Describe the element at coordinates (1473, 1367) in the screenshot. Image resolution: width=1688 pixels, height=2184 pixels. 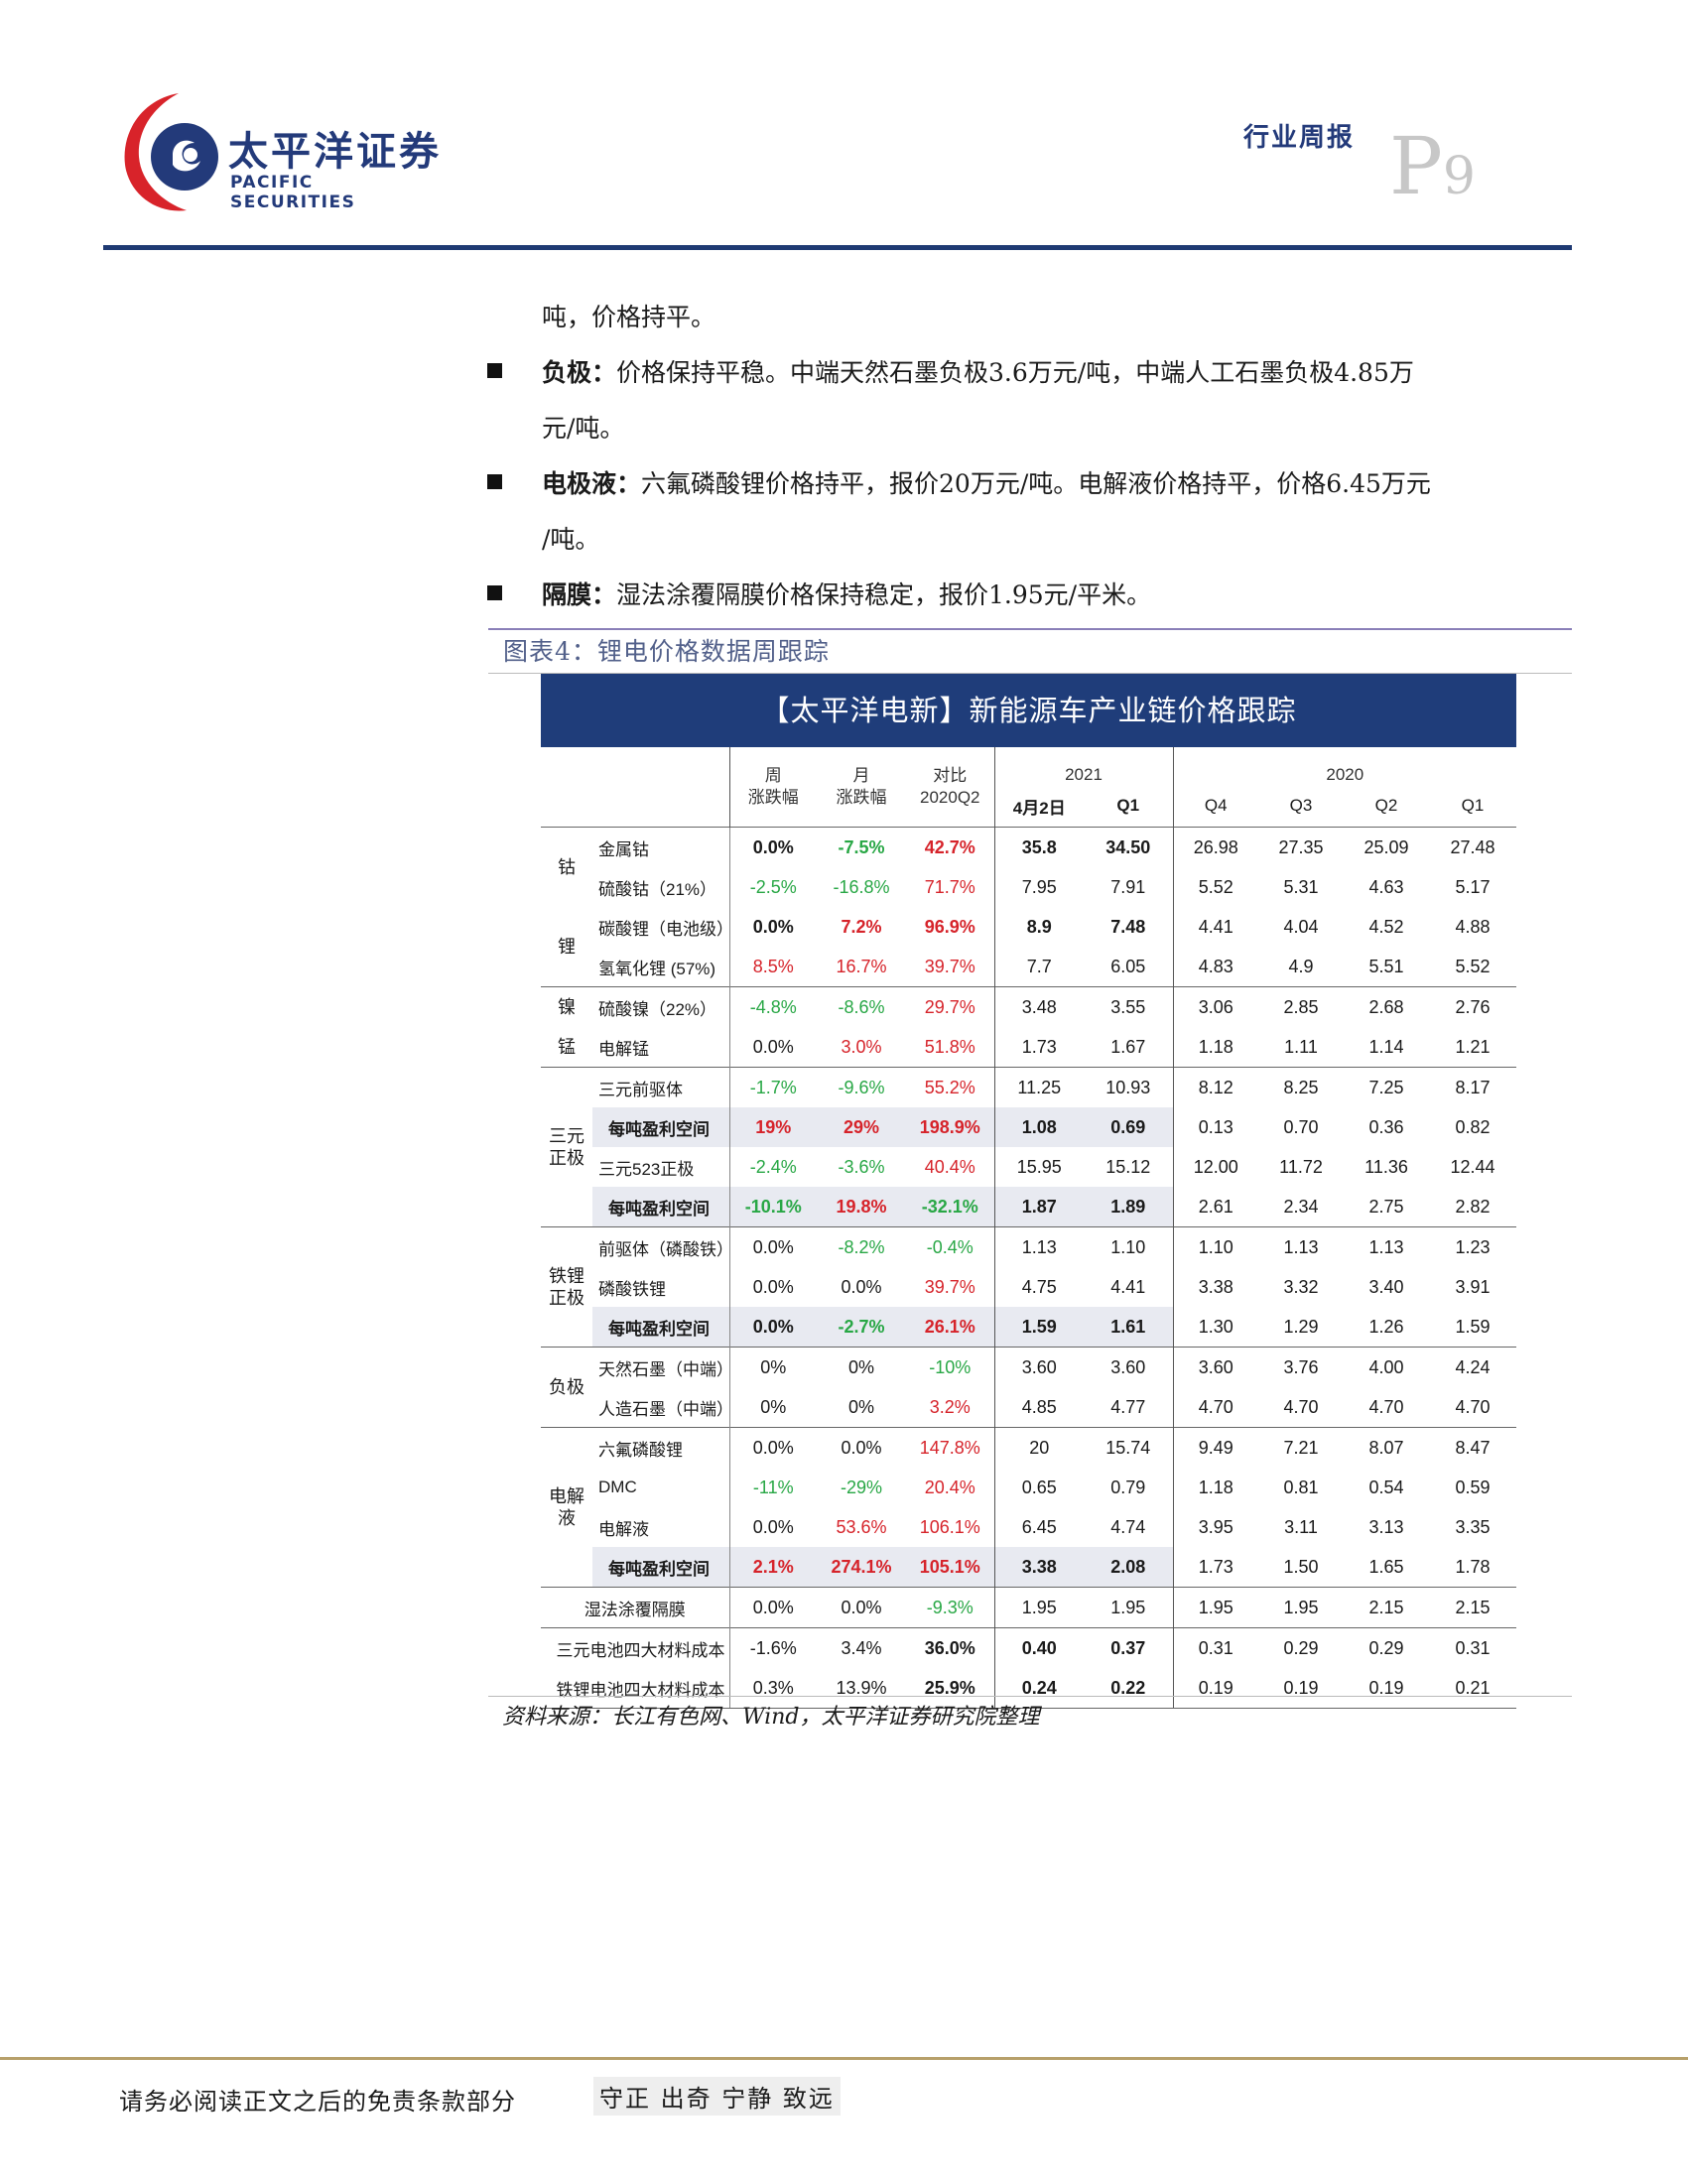
I see `price-cell: 4.24` at that location.